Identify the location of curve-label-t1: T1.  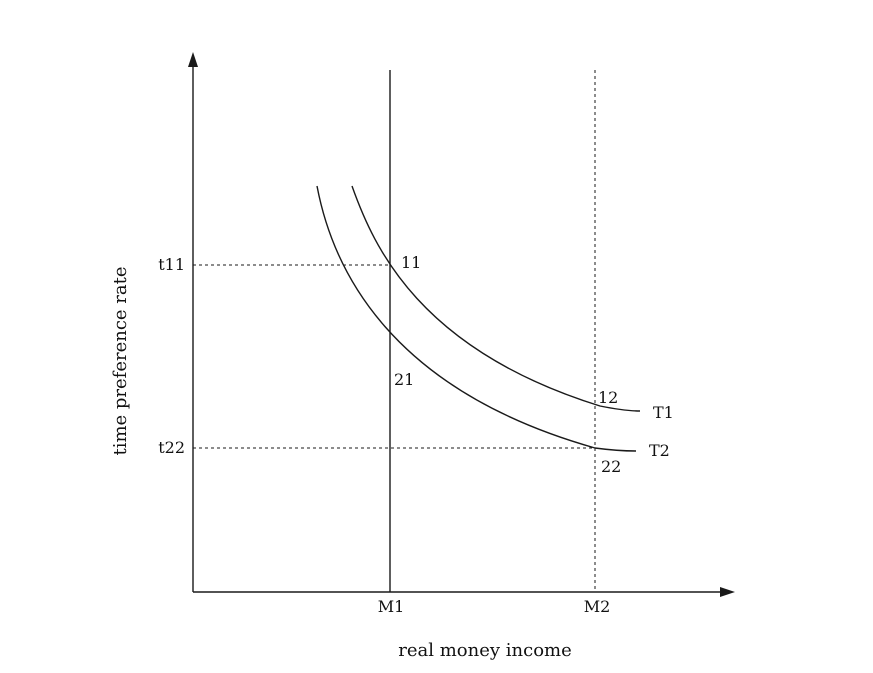
(663, 412).